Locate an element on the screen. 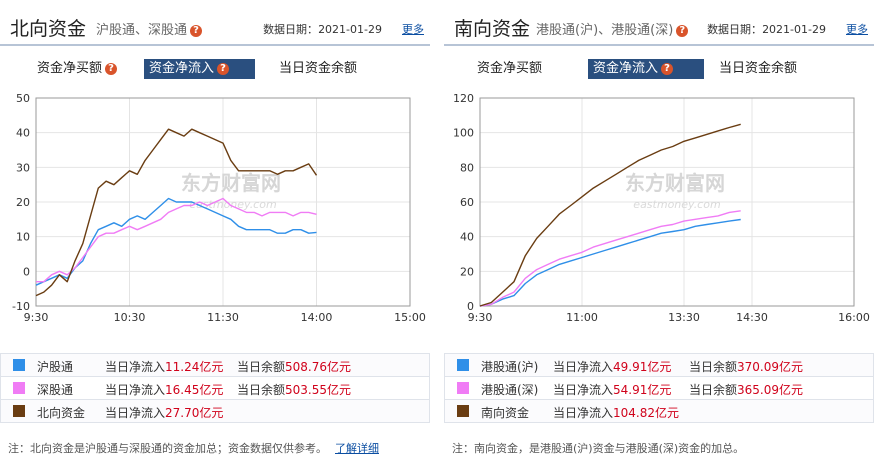  tab-net-buy: 资金净买额 is located at coordinates (510, 68).